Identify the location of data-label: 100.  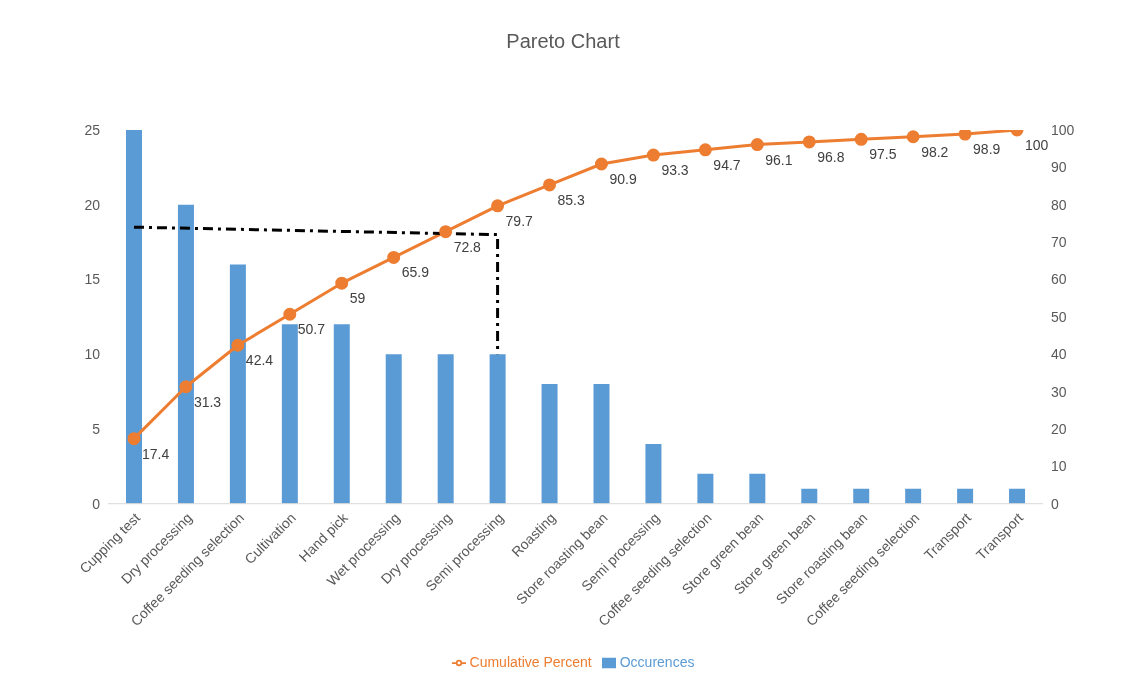
(1037, 145).